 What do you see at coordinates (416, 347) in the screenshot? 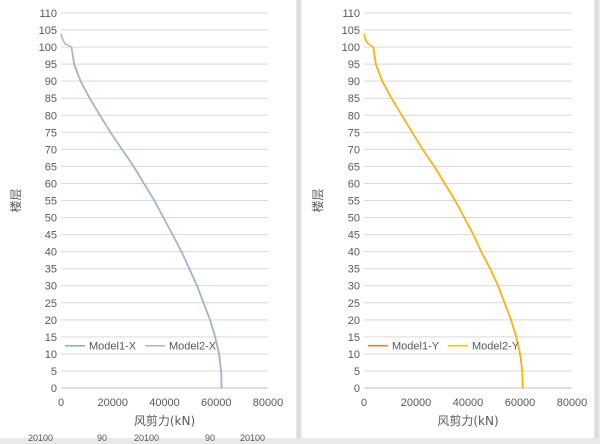
I see `legend-label: Model1-Y` at bounding box center [416, 347].